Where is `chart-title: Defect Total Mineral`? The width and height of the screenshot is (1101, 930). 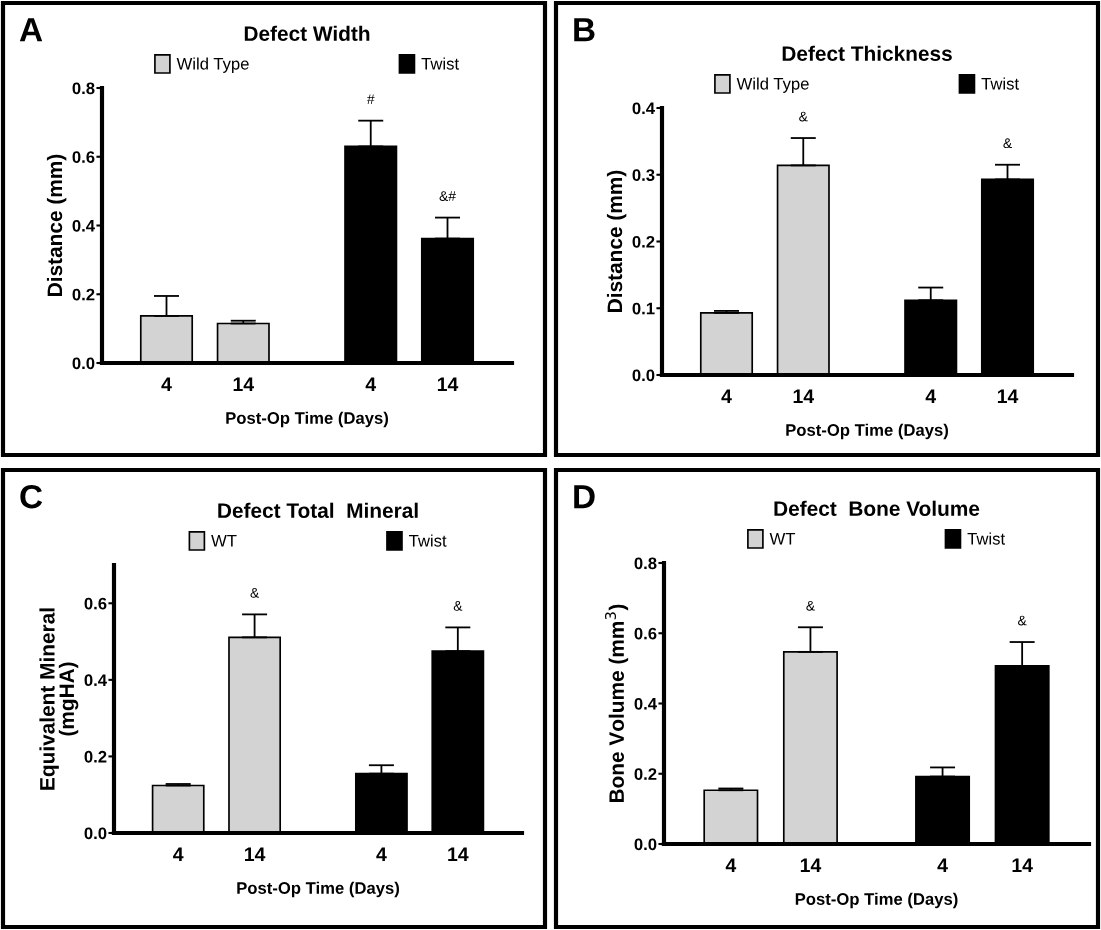
chart-title: Defect Total Mineral is located at coordinates (318, 510).